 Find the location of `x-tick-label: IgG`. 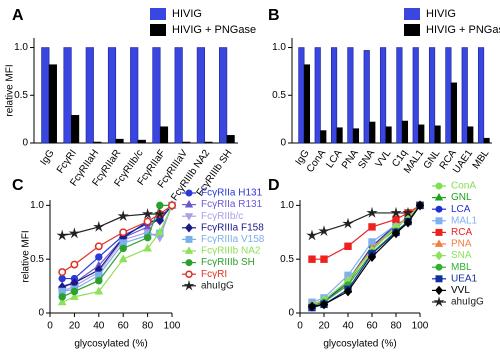

x-tick-label: IgG is located at coordinates (47, 158).